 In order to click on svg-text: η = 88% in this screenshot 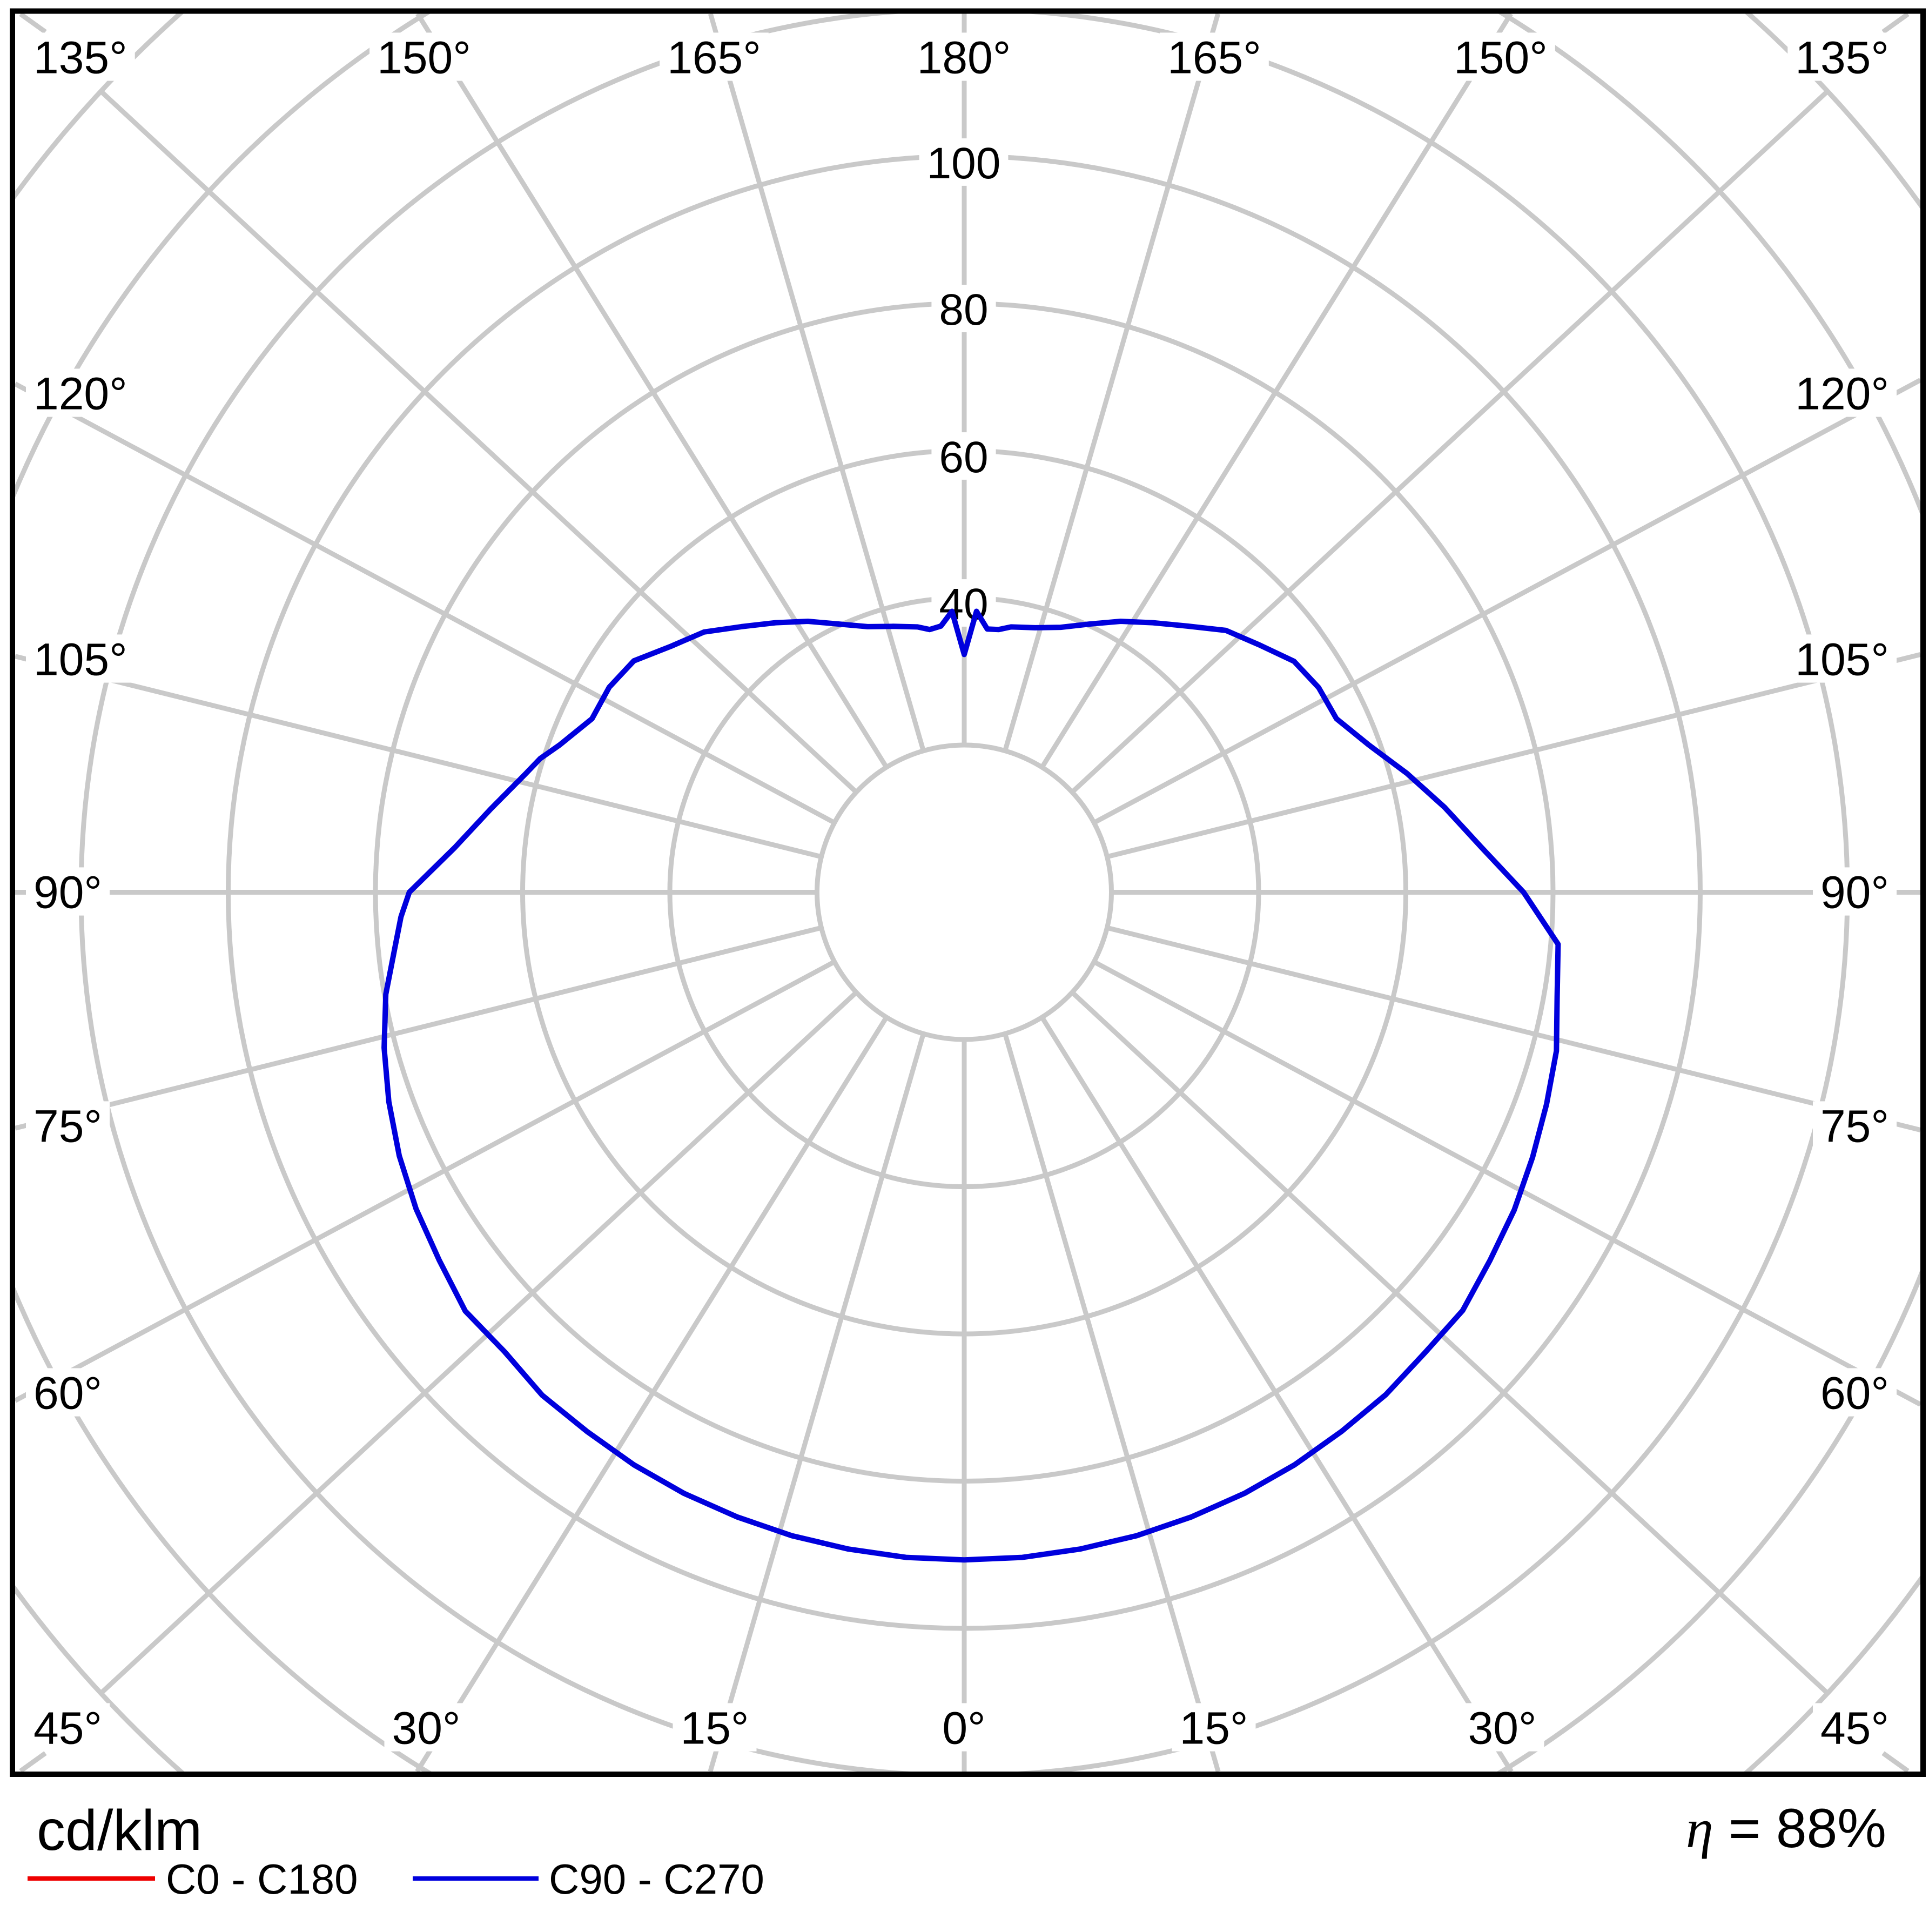, I will do `click(1786, 1828)`.